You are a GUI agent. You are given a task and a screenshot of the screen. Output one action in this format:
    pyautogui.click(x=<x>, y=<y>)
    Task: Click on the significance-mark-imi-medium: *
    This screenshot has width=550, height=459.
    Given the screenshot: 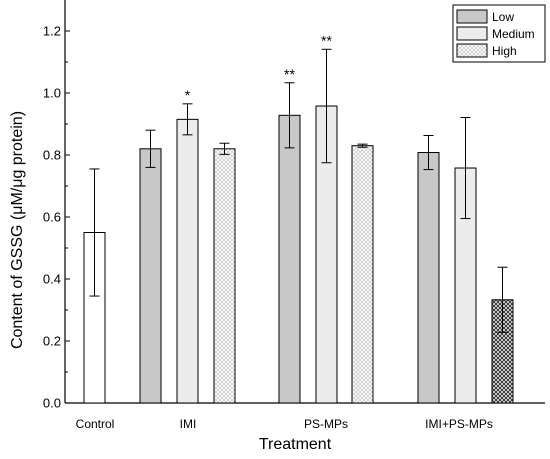 What is the action you would take?
    pyautogui.click(x=188, y=95)
    